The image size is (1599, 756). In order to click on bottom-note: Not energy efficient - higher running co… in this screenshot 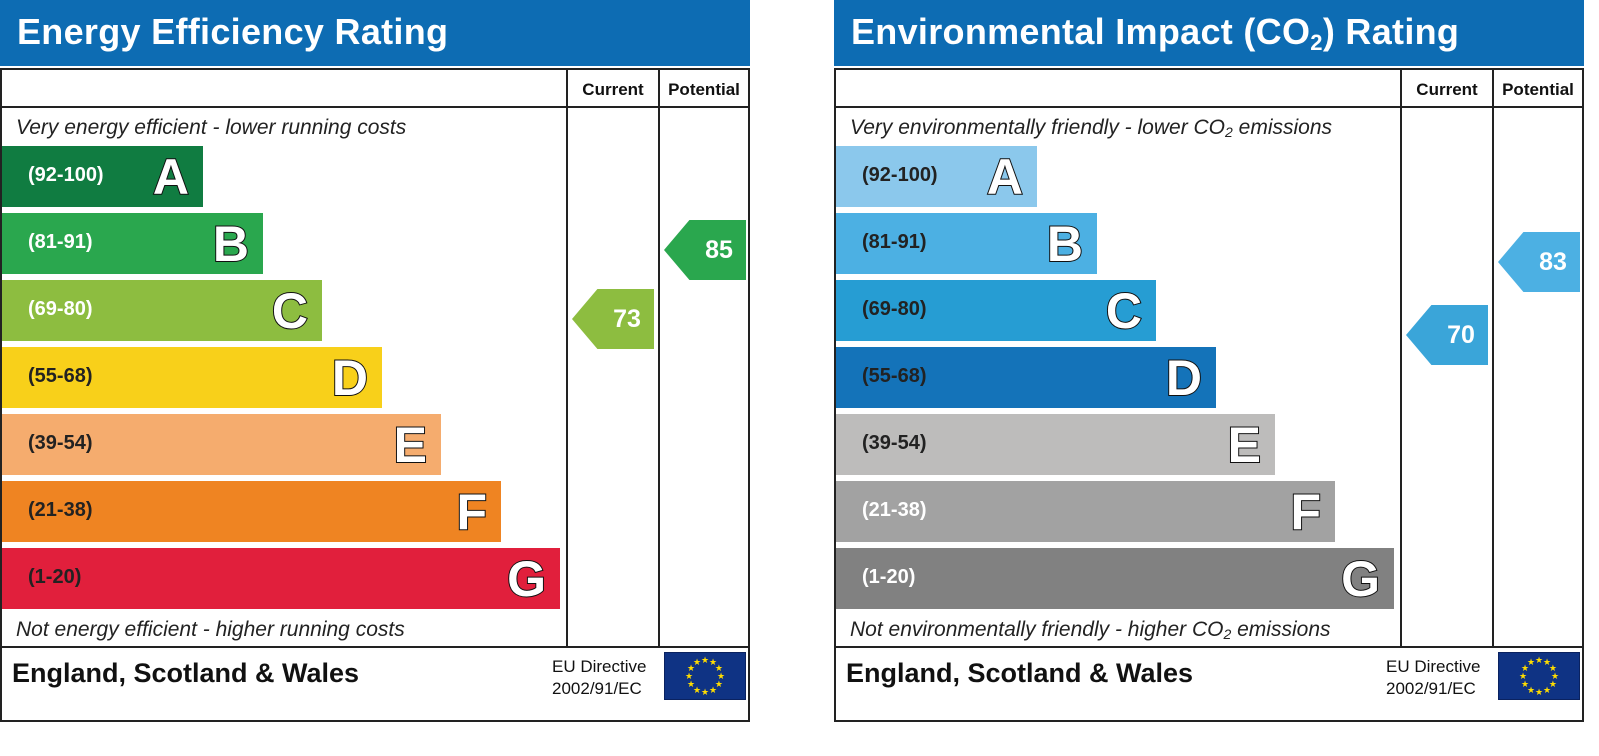, I will do `click(210, 629)`.